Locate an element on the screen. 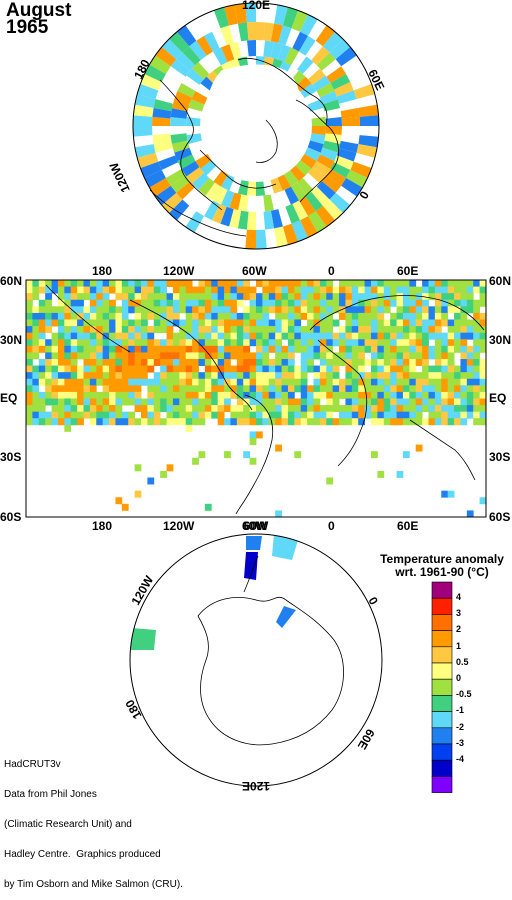  top-lon-0: 0 is located at coordinates (331, 271).